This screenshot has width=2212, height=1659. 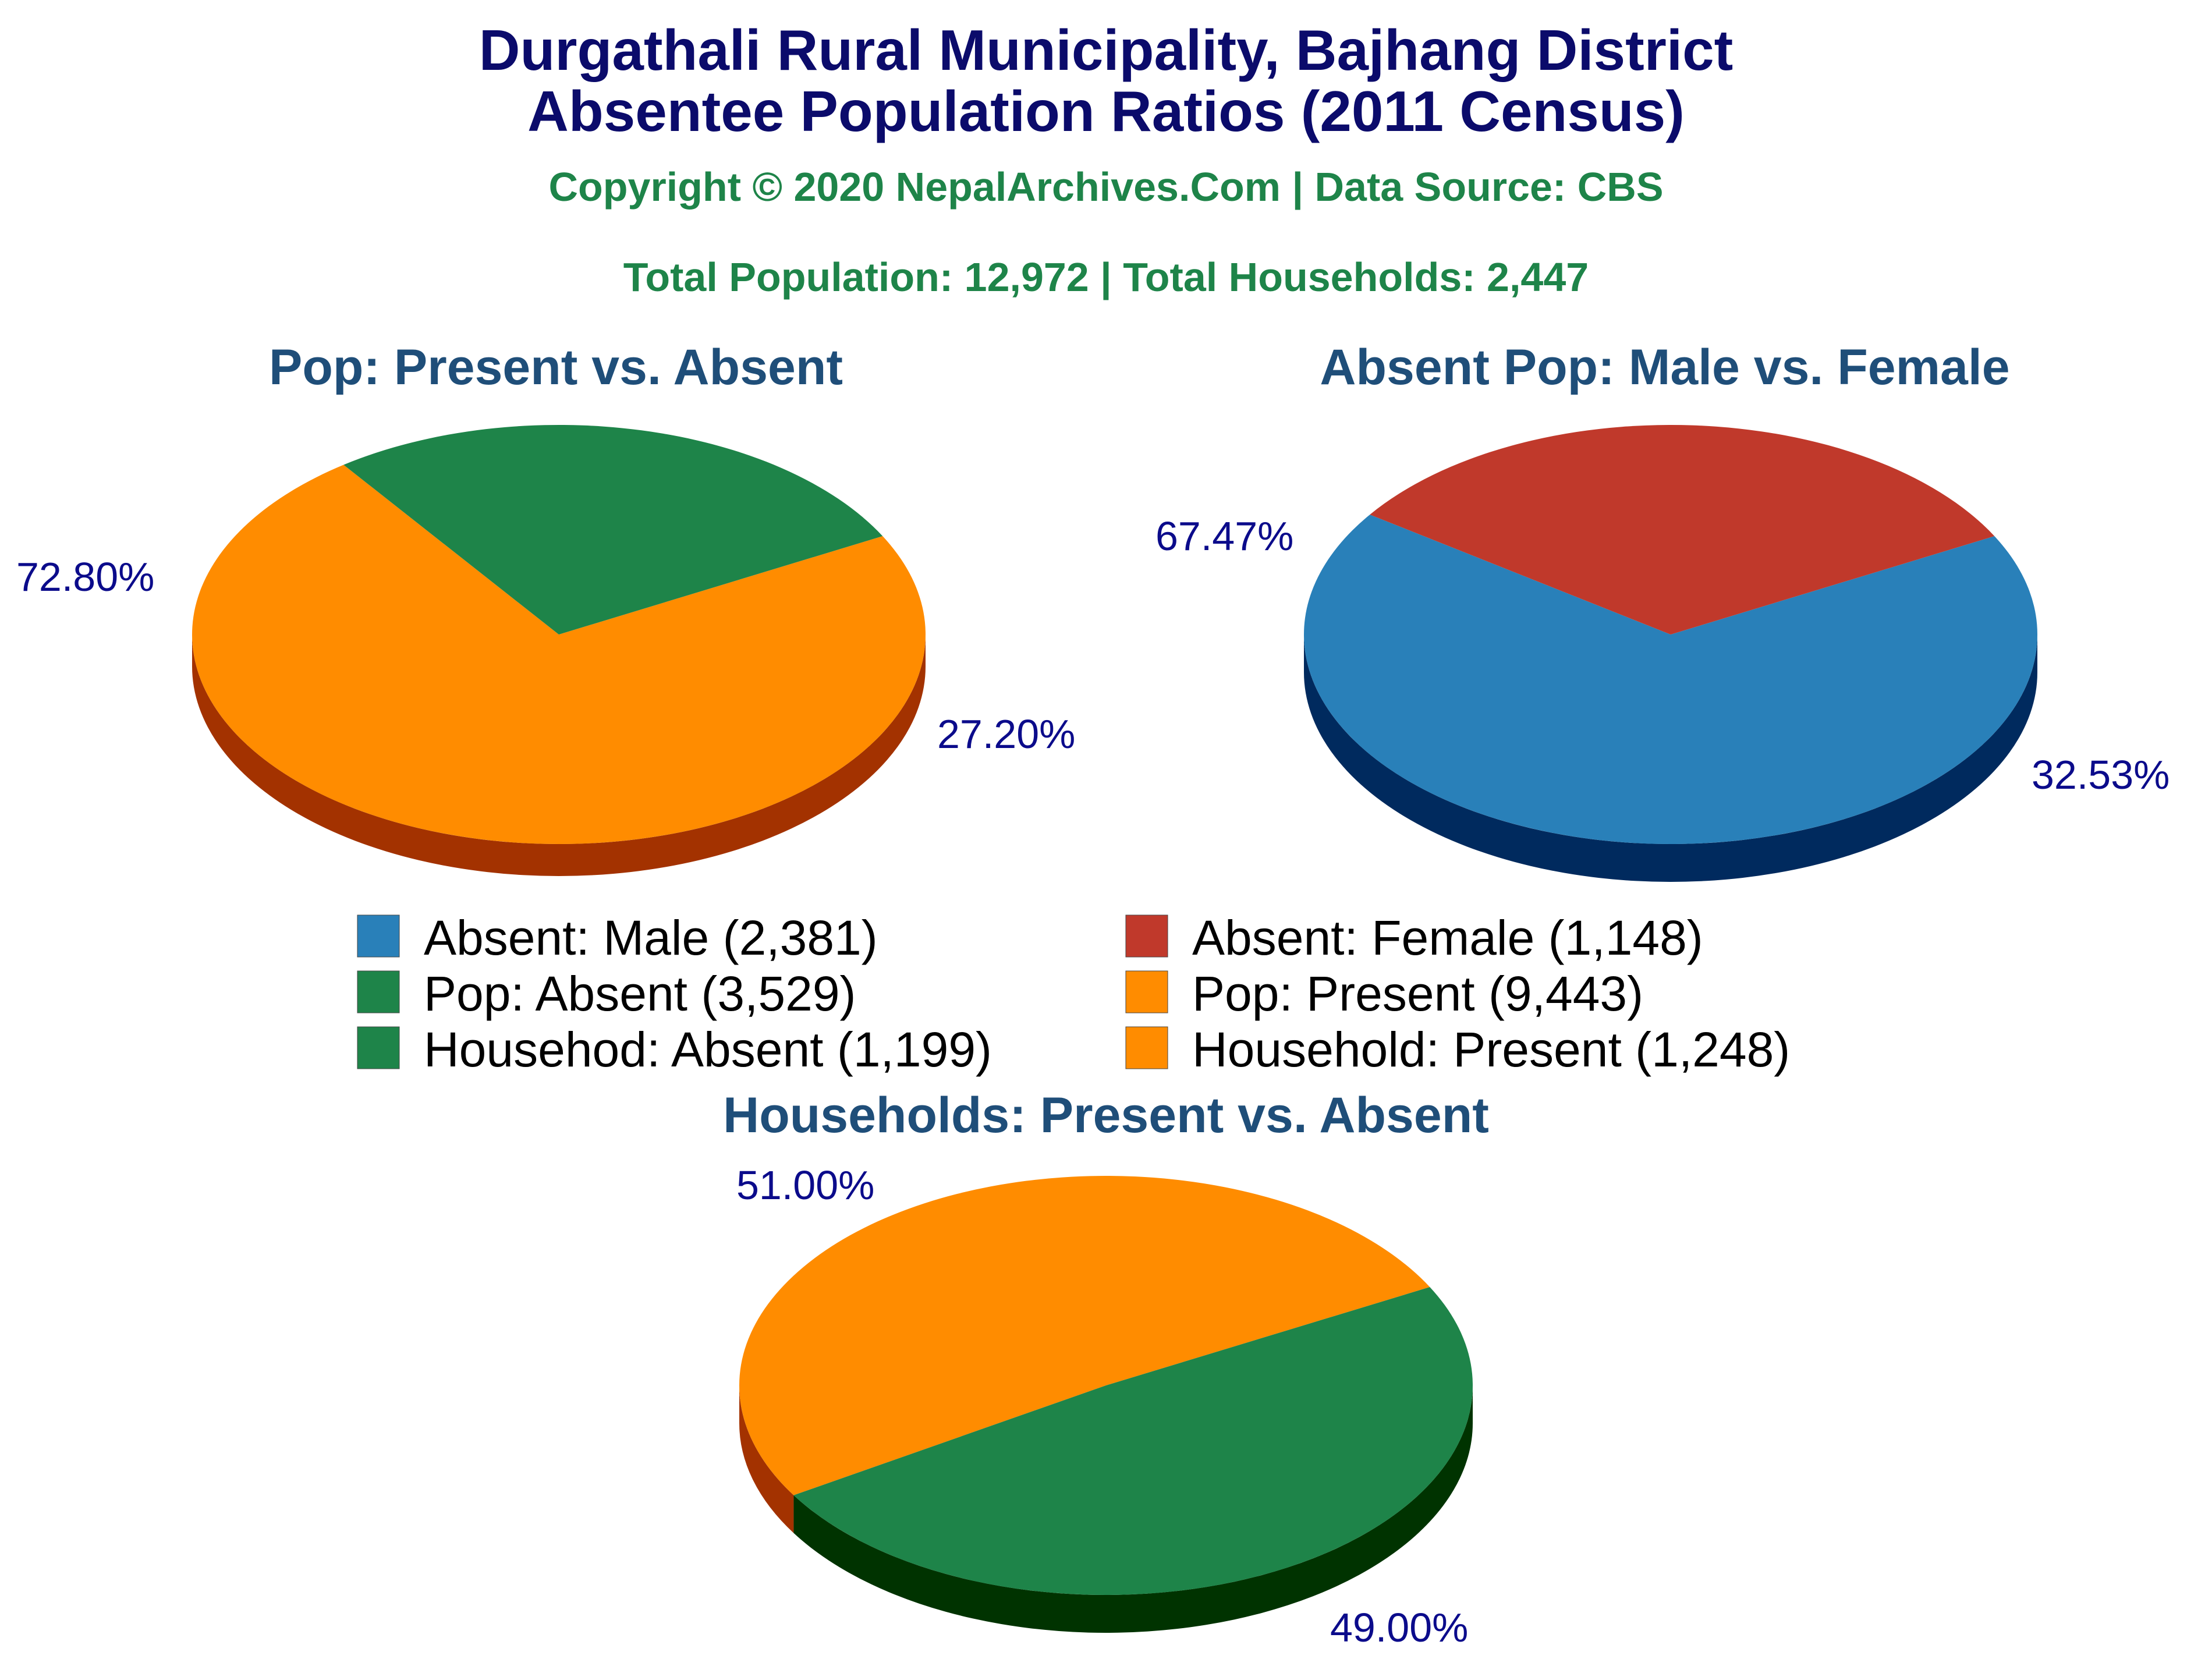 I want to click on legend-swatch-absent-female, so click(x=1147, y=936).